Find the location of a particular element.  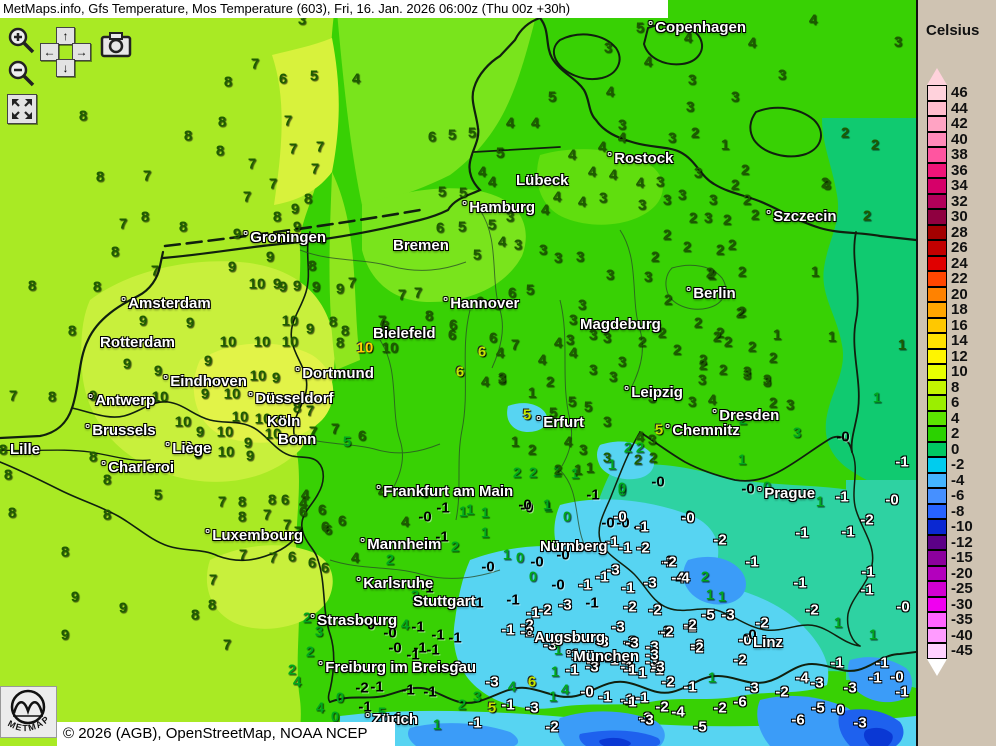

arrow-left-icon: ← is located at coordinates (49, 52).